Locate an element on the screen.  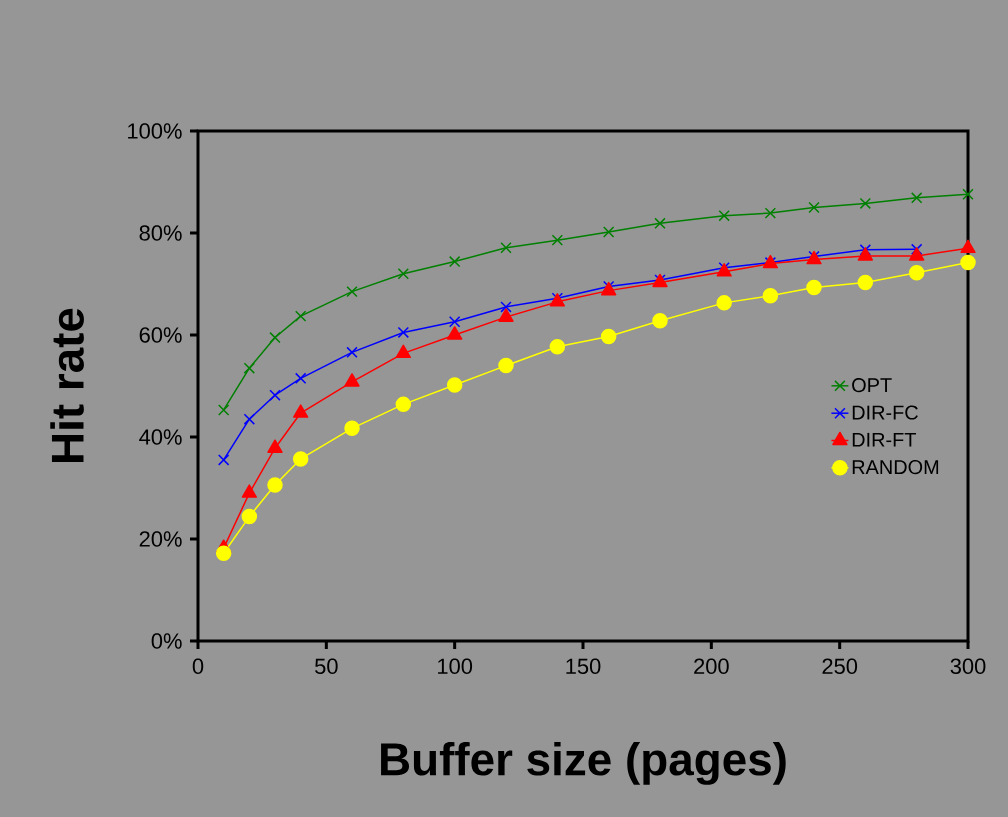
x-tick-label: 200 is located at coordinates (711, 666).